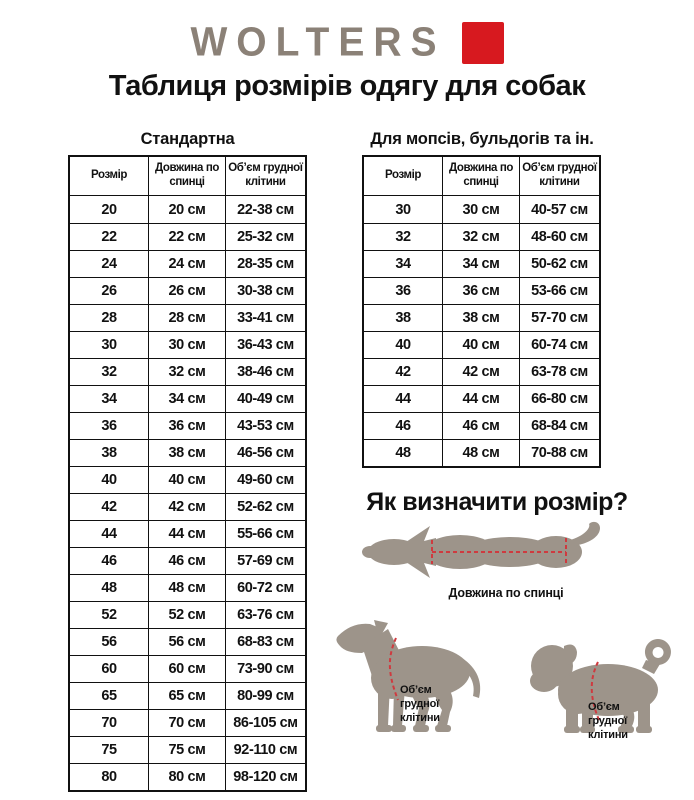 This screenshot has height=800, width=694. Describe the element at coordinates (481, 425) in the screenshot. I see `table-cell: 46 см` at that location.